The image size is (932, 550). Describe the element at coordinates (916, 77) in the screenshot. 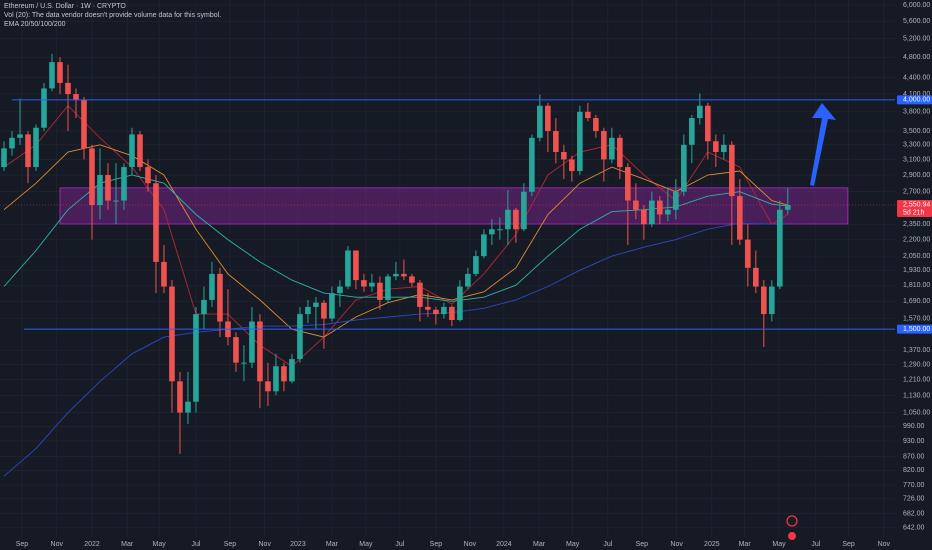

I see `y-tick-label: 4,400.00` at that location.